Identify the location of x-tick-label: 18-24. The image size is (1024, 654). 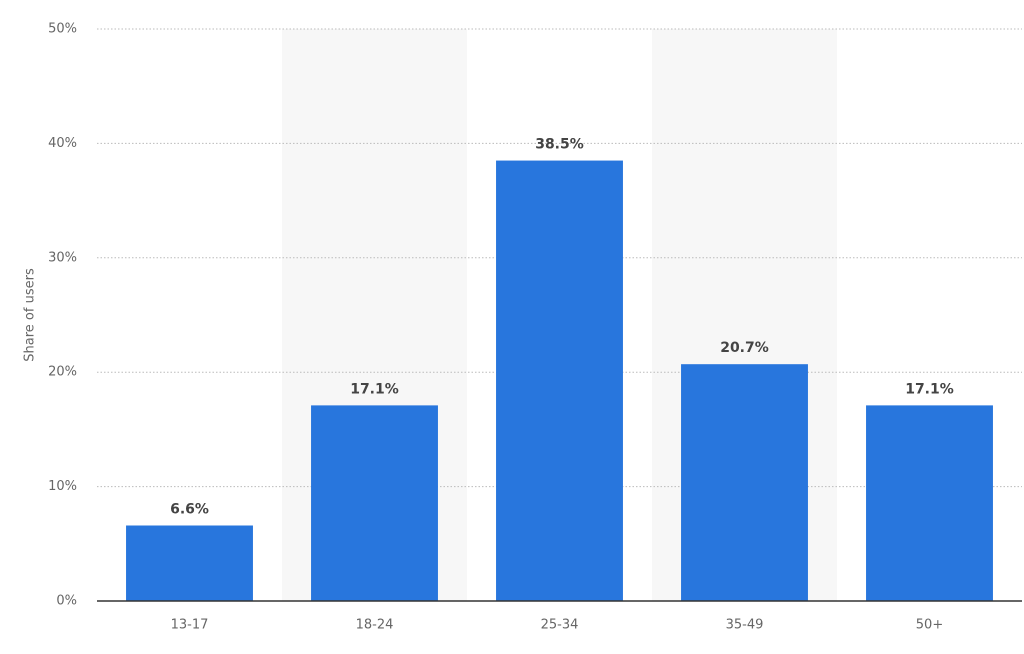
(375, 625).